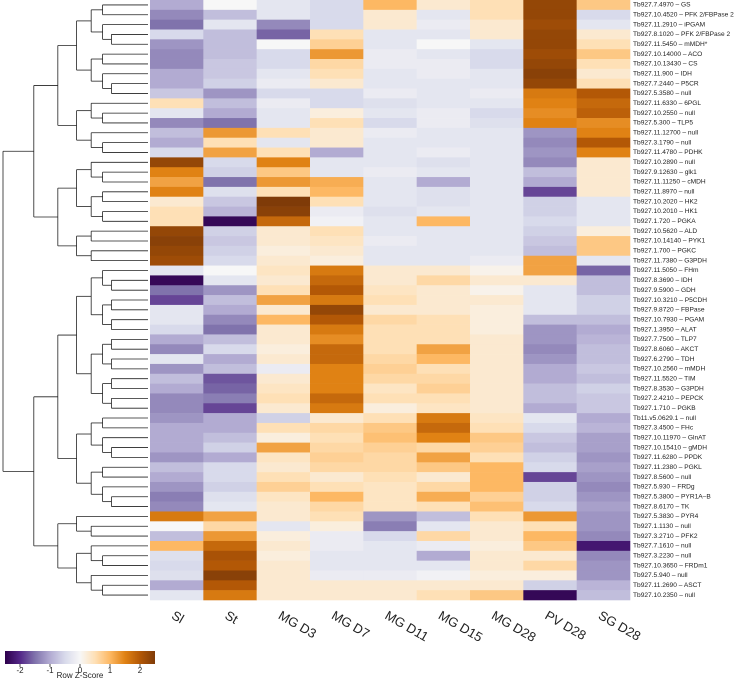 This screenshot has height=685, width=740. I want to click on row-label: Tb927.8.6060 – AKCT, so click(665, 349).